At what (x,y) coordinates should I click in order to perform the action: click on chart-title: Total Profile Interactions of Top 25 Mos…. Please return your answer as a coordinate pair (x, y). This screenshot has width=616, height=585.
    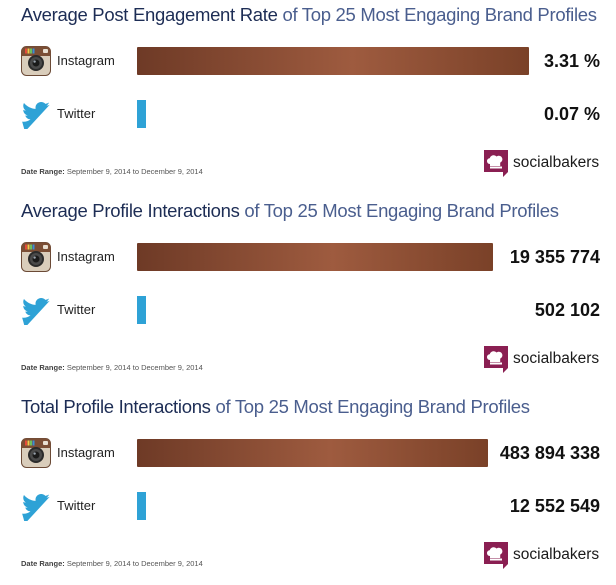
    Looking at the image, I should click on (275, 407).